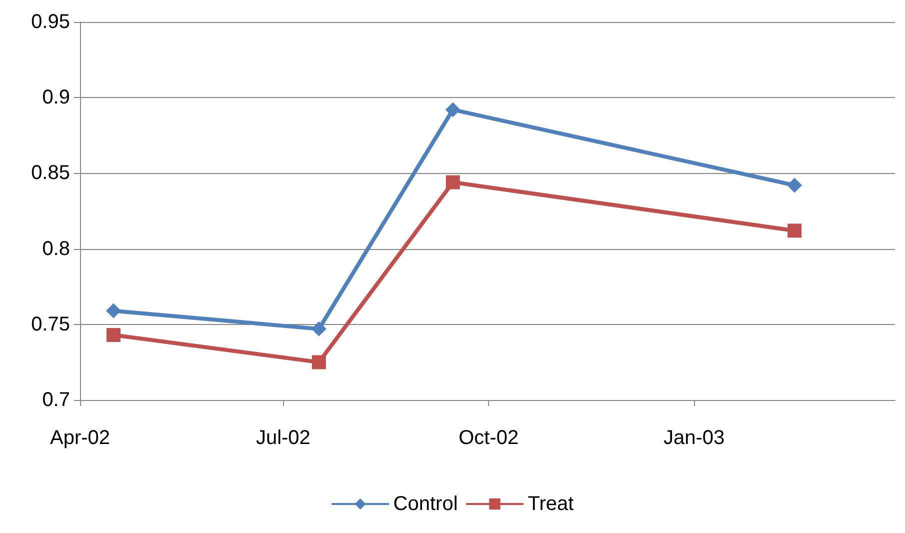 This screenshot has width=905, height=533. I want to click on x-tick-label: Apr-02, so click(80, 438).